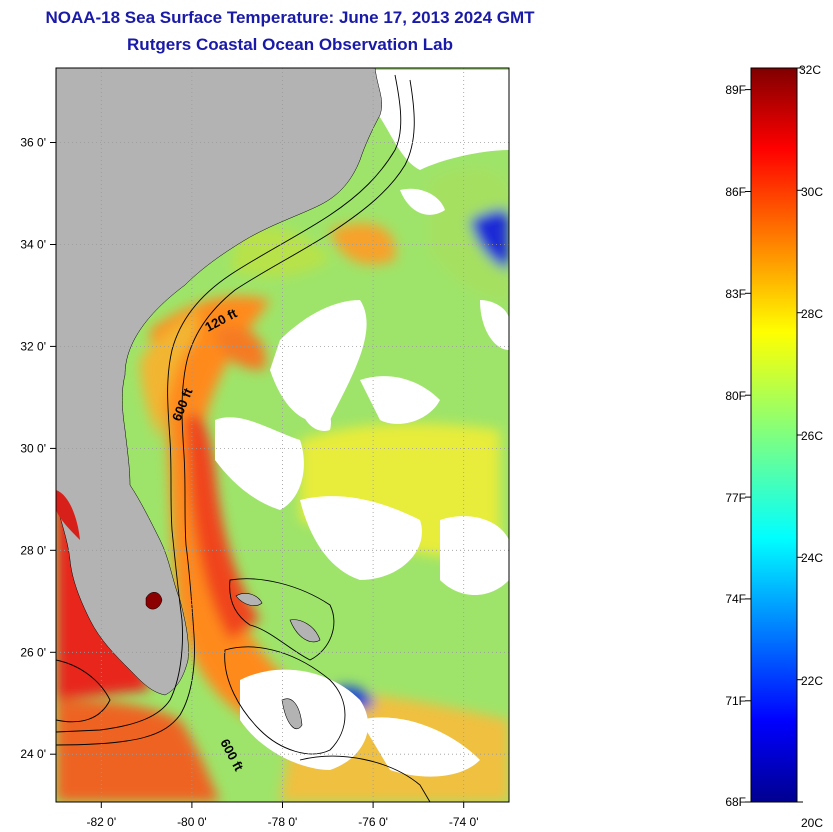  I want to click on color-bar-gradient, so click(774, 435).